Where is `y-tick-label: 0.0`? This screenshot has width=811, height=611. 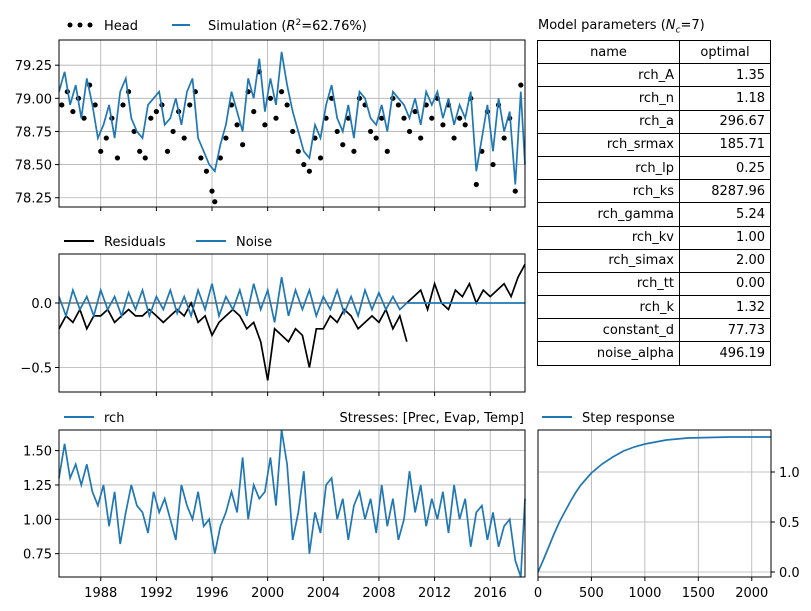 y-tick-label: 0.0 is located at coordinates (789, 573).